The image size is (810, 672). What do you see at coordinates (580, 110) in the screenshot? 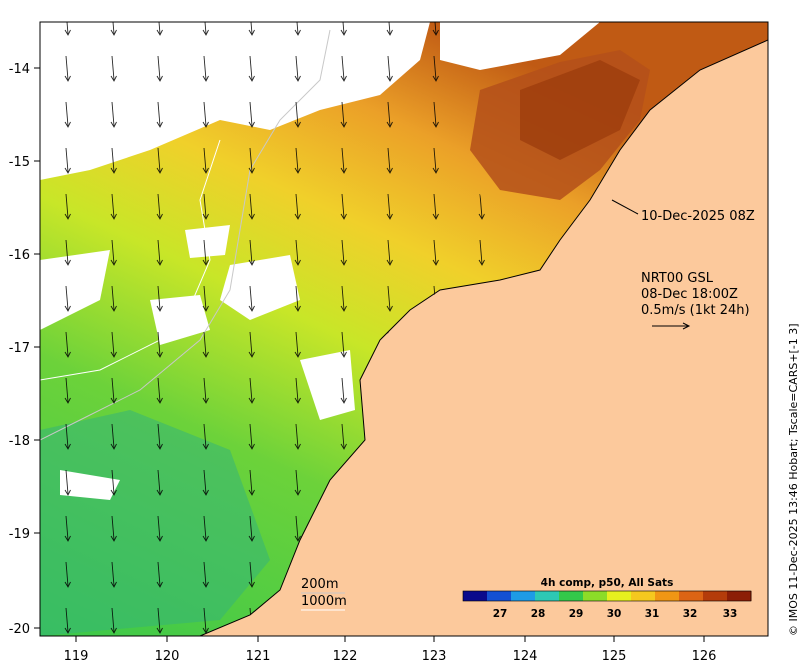
I see `hot-water-core` at bounding box center [580, 110].